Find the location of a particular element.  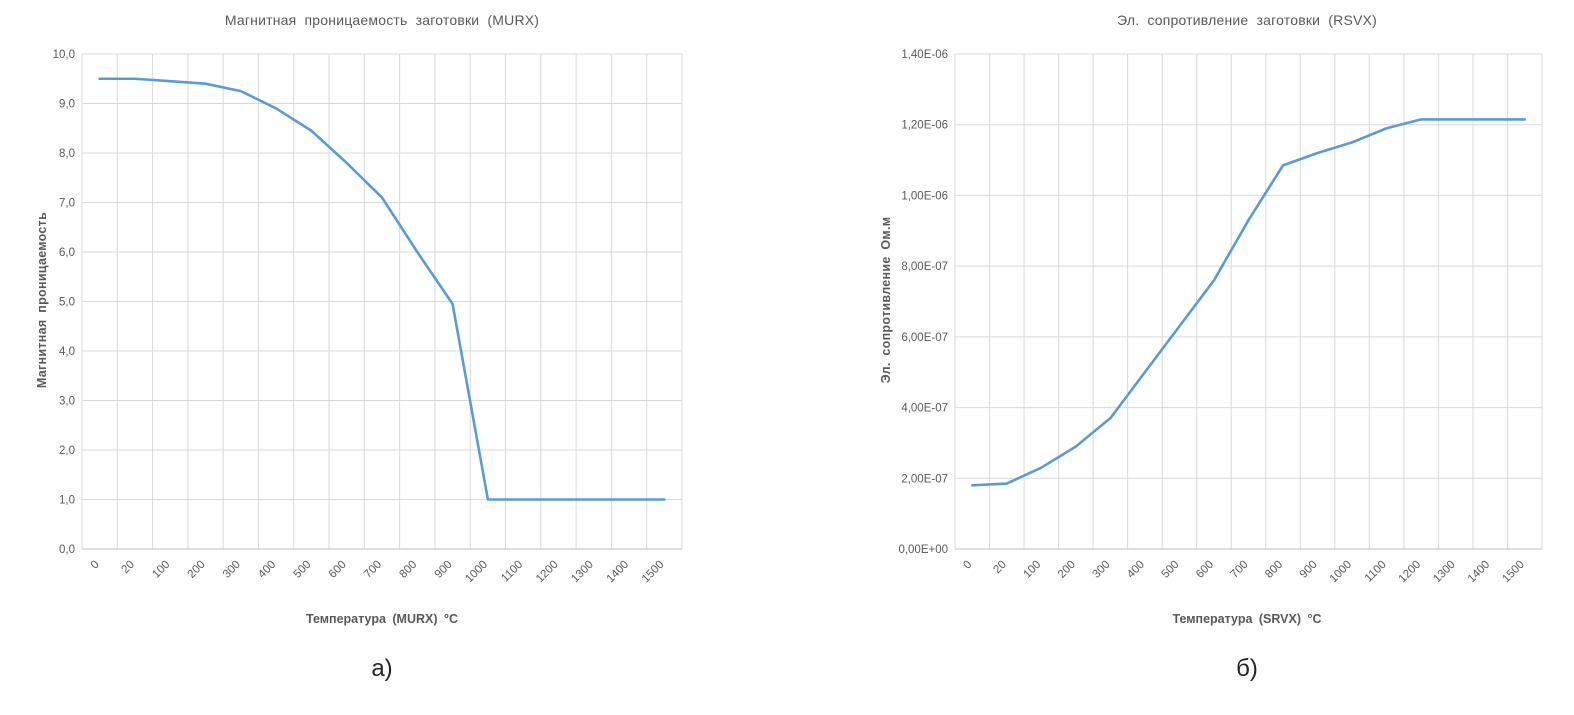

y-tick-label: 6,00E-07 is located at coordinates (924, 338).